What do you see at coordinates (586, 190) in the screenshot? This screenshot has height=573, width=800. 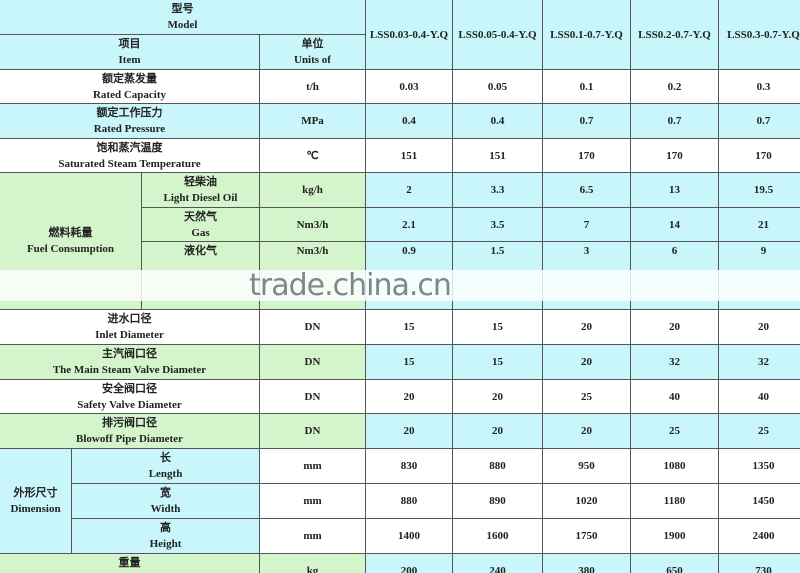 I see `table-cell: 6.5` at bounding box center [586, 190].